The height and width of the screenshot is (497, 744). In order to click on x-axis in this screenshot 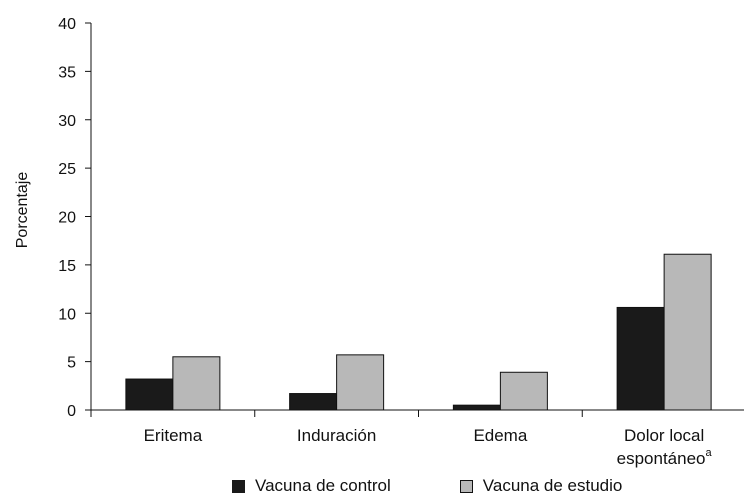, I will do `click(417, 413)`.